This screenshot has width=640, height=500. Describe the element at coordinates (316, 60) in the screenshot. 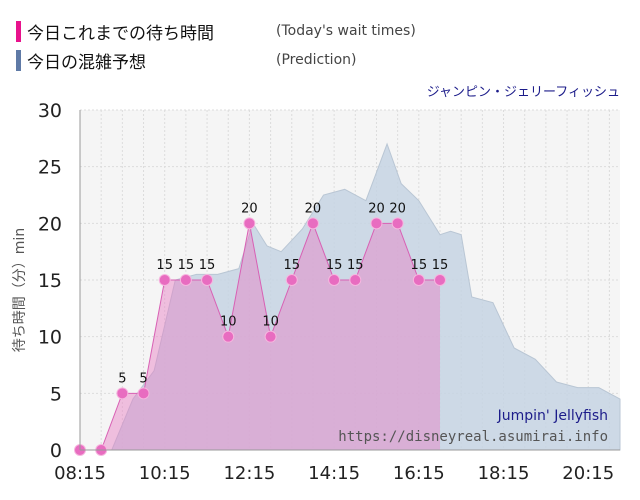

I see `legend-sublabel-prediction: (Prediction)` at that location.